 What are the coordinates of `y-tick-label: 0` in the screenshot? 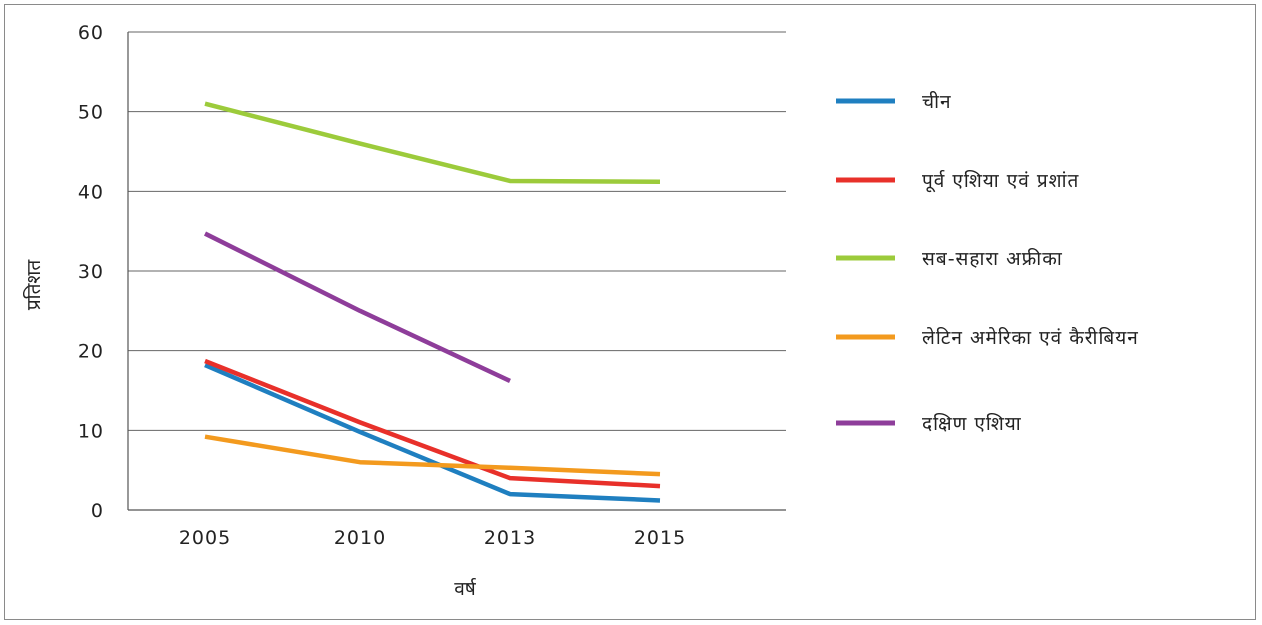 It's located at (97, 511).